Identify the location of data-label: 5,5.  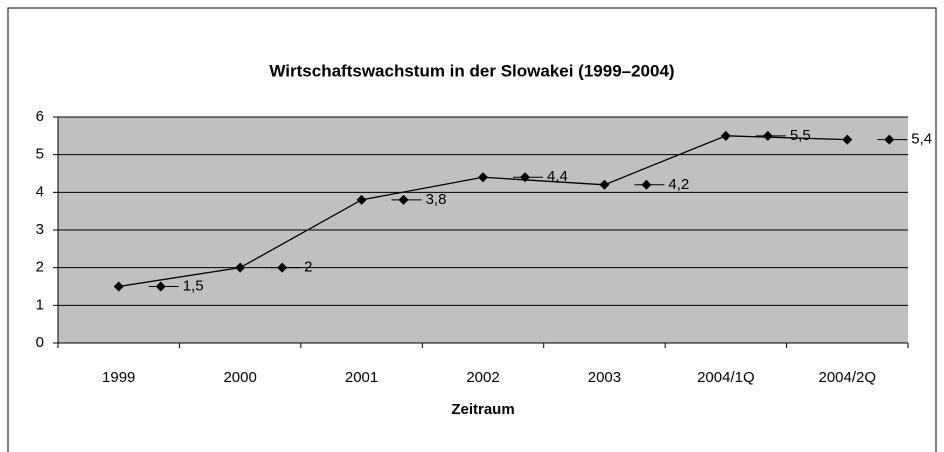
(800, 135).